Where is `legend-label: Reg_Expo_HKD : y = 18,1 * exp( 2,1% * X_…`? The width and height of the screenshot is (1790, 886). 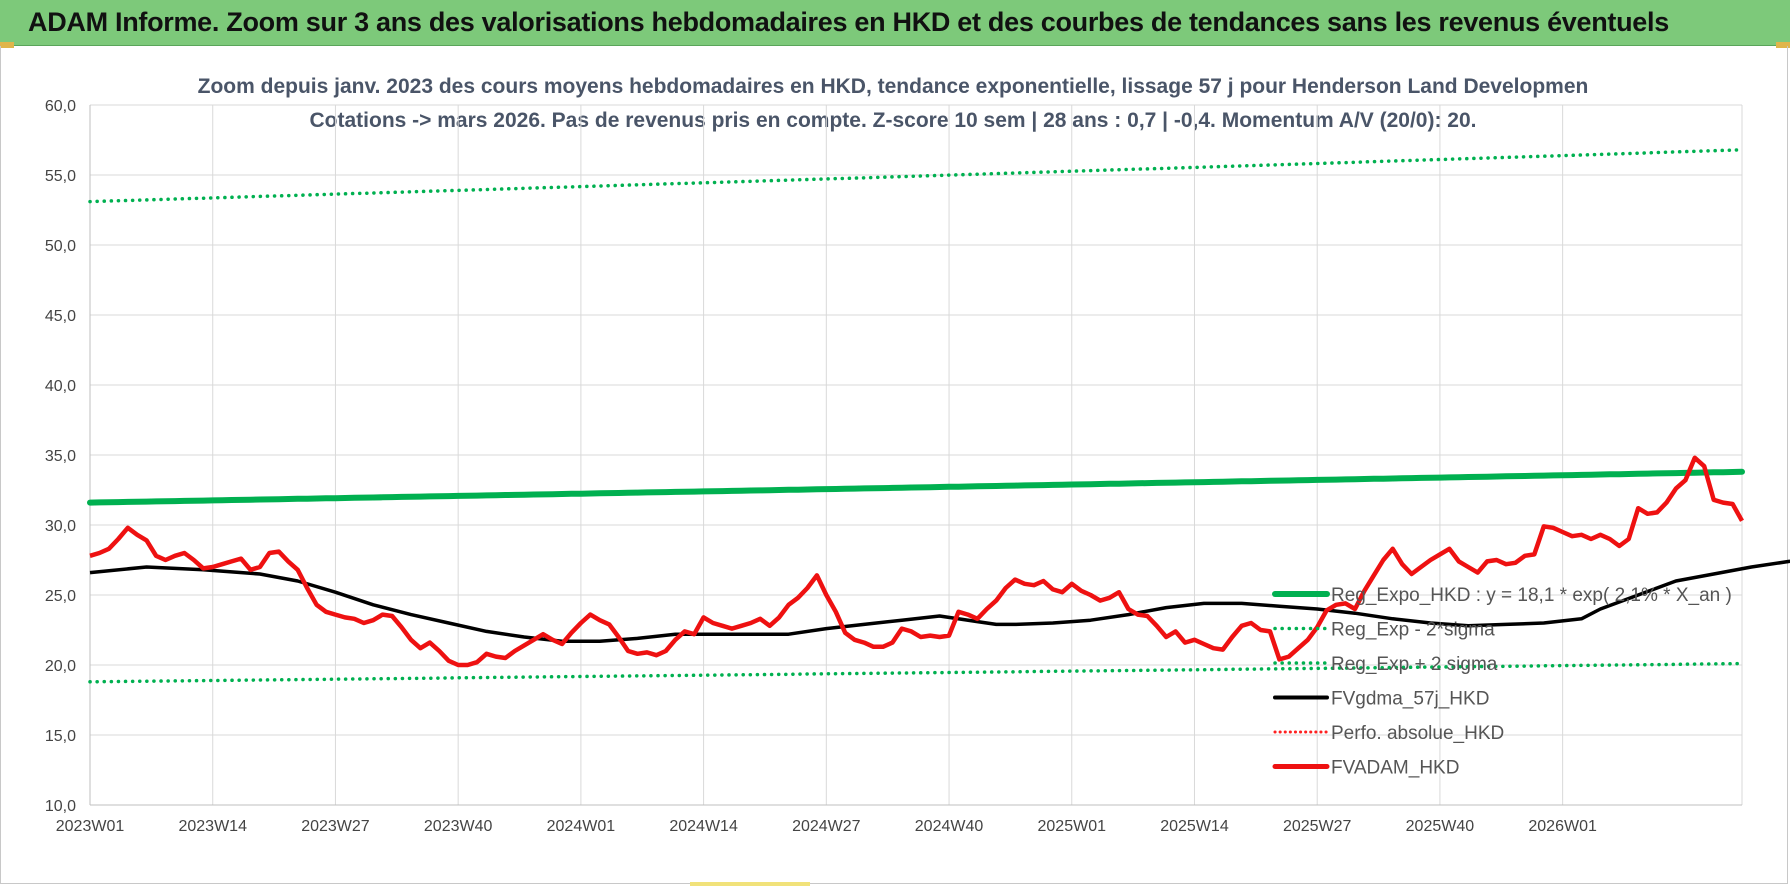
legend-label: Reg_Expo_HKD : y = 18,1 * exp( 2,1% * X_… is located at coordinates (1531, 595).